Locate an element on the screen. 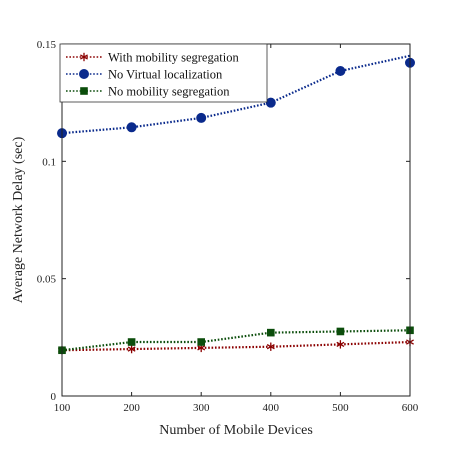  x-tick-label: 500 is located at coordinates (340, 408).